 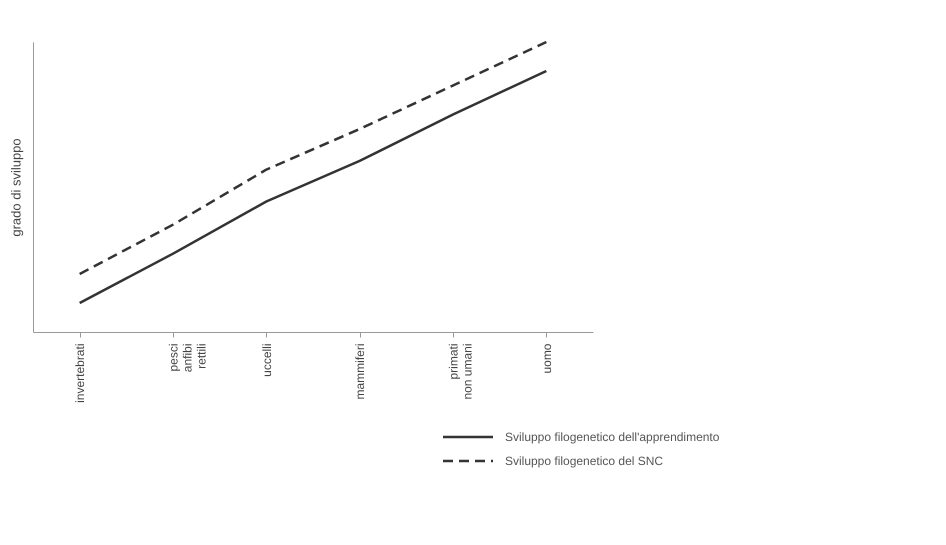 What do you see at coordinates (187, 358) in the screenshot?
I see `x-tick-label: pesci anfibi rettili` at bounding box center [187, 358].